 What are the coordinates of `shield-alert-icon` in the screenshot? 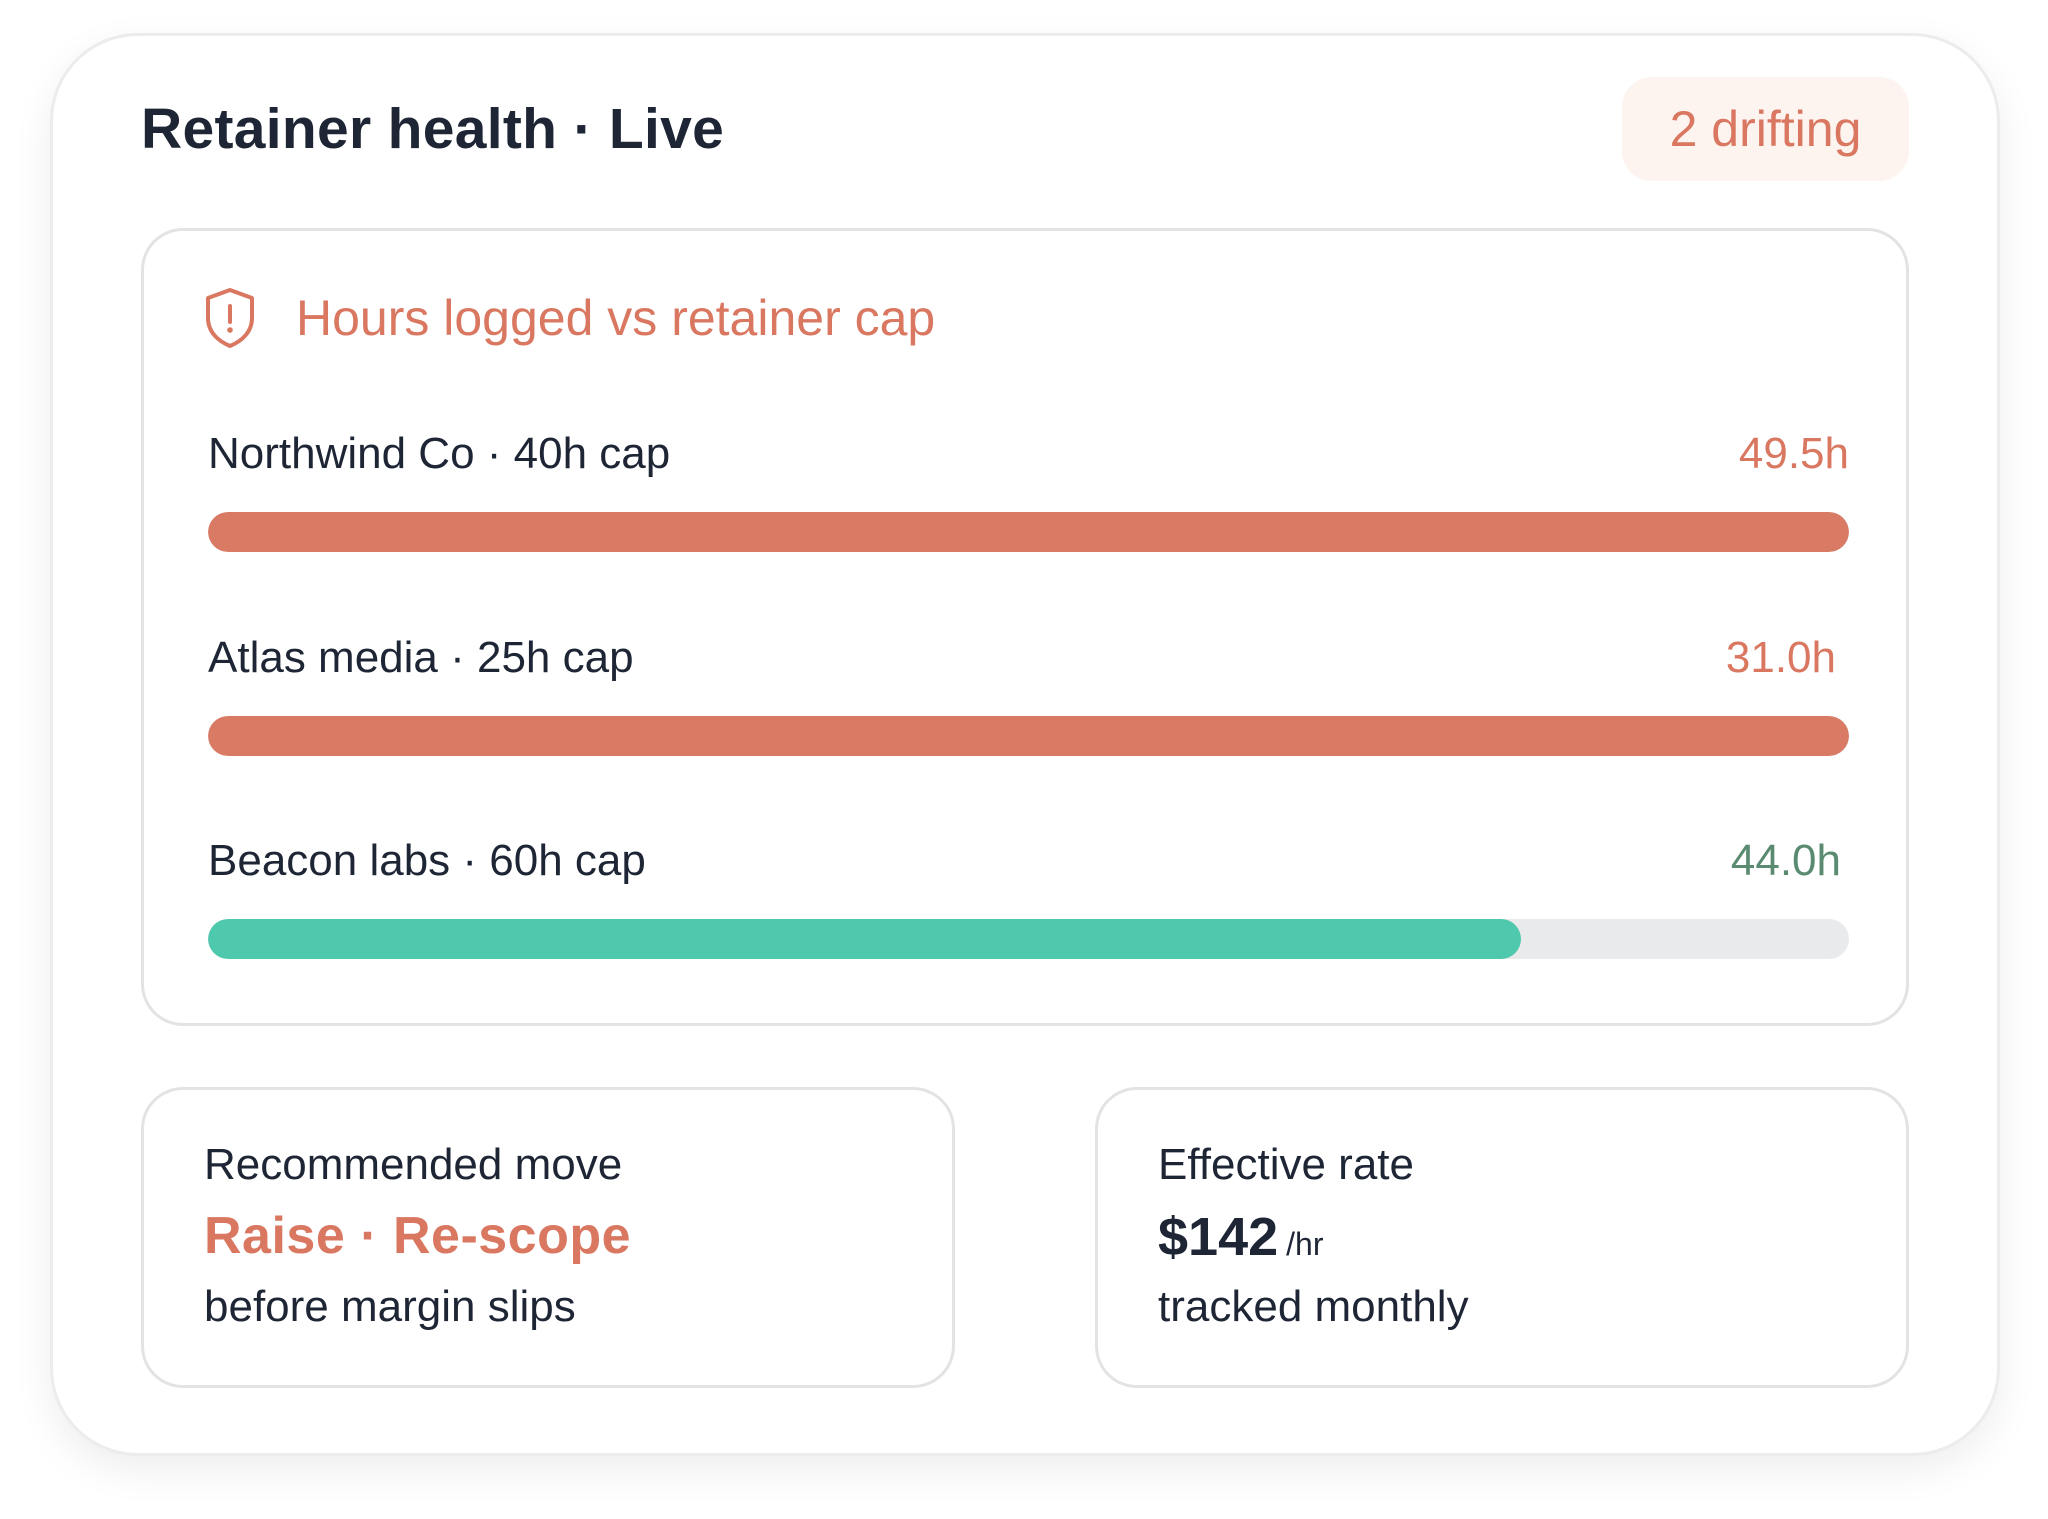 It's located at (230, 318).